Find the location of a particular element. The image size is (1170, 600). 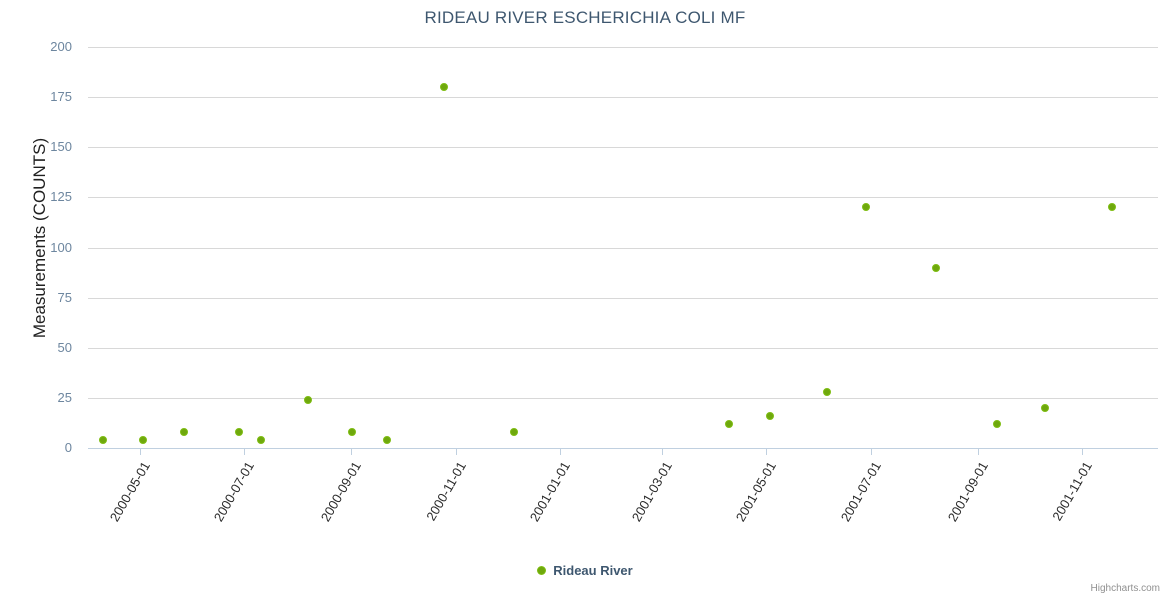

y-axis-tick-label: 100 is located at coordinates (61, 247).